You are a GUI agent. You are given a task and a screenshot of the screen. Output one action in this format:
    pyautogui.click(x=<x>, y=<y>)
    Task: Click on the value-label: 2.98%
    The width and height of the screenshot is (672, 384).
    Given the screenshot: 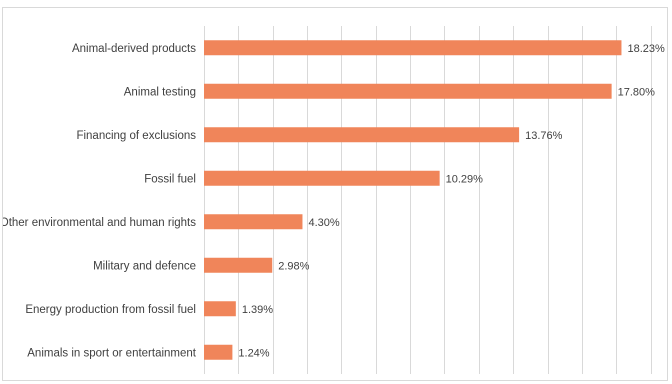 What is the action you would take?
    pyautogui.click(x=293, y=266)
    